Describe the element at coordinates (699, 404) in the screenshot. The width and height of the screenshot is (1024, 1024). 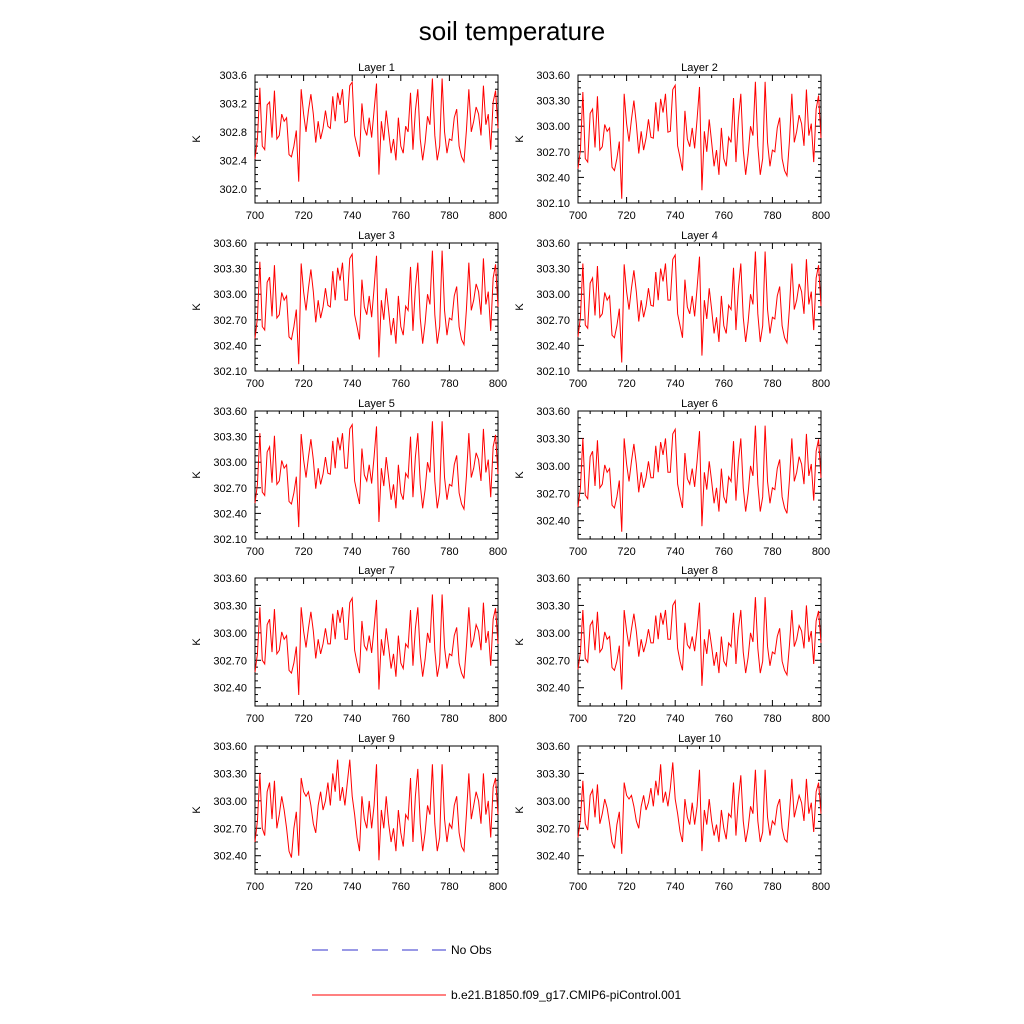
I see `panel-title: Layer 6` at that location.